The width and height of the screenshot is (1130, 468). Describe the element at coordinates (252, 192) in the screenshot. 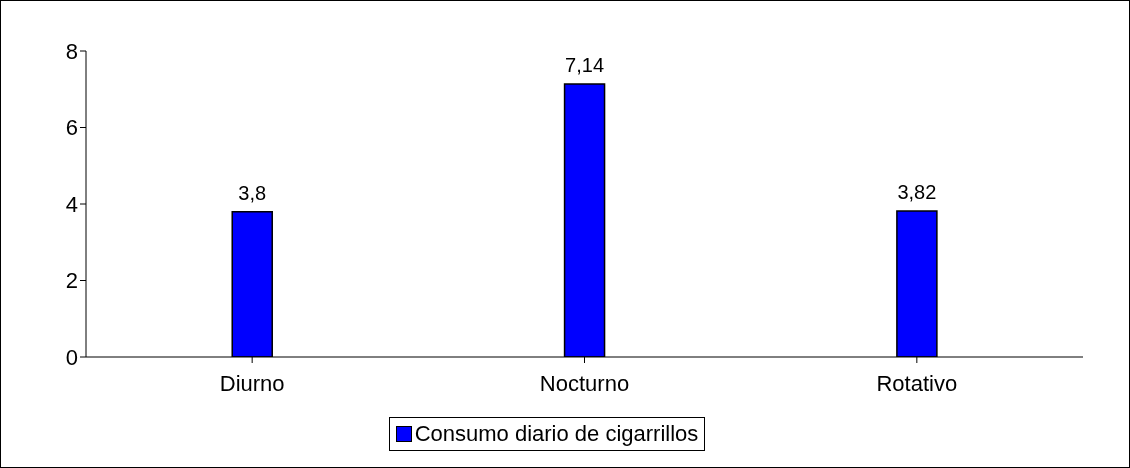

I see `data-label: 3,8` at that location.